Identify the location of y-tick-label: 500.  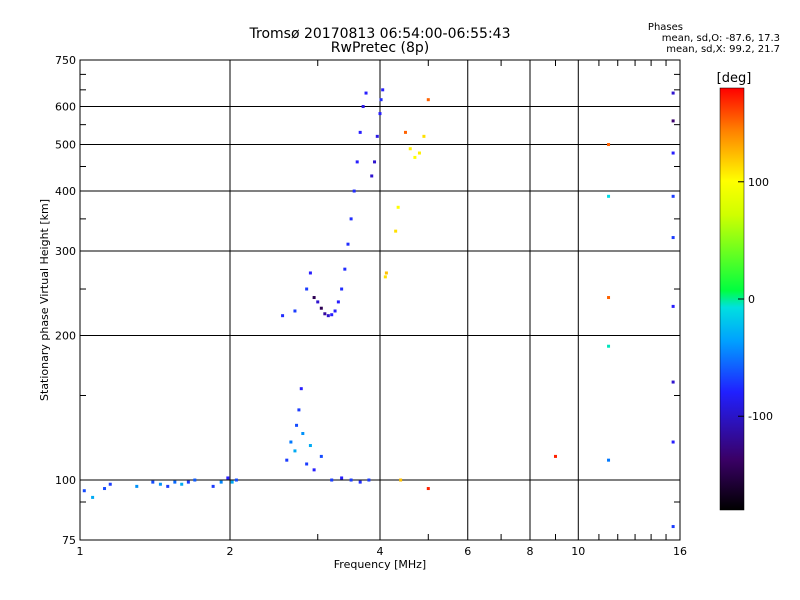
(65, 145).